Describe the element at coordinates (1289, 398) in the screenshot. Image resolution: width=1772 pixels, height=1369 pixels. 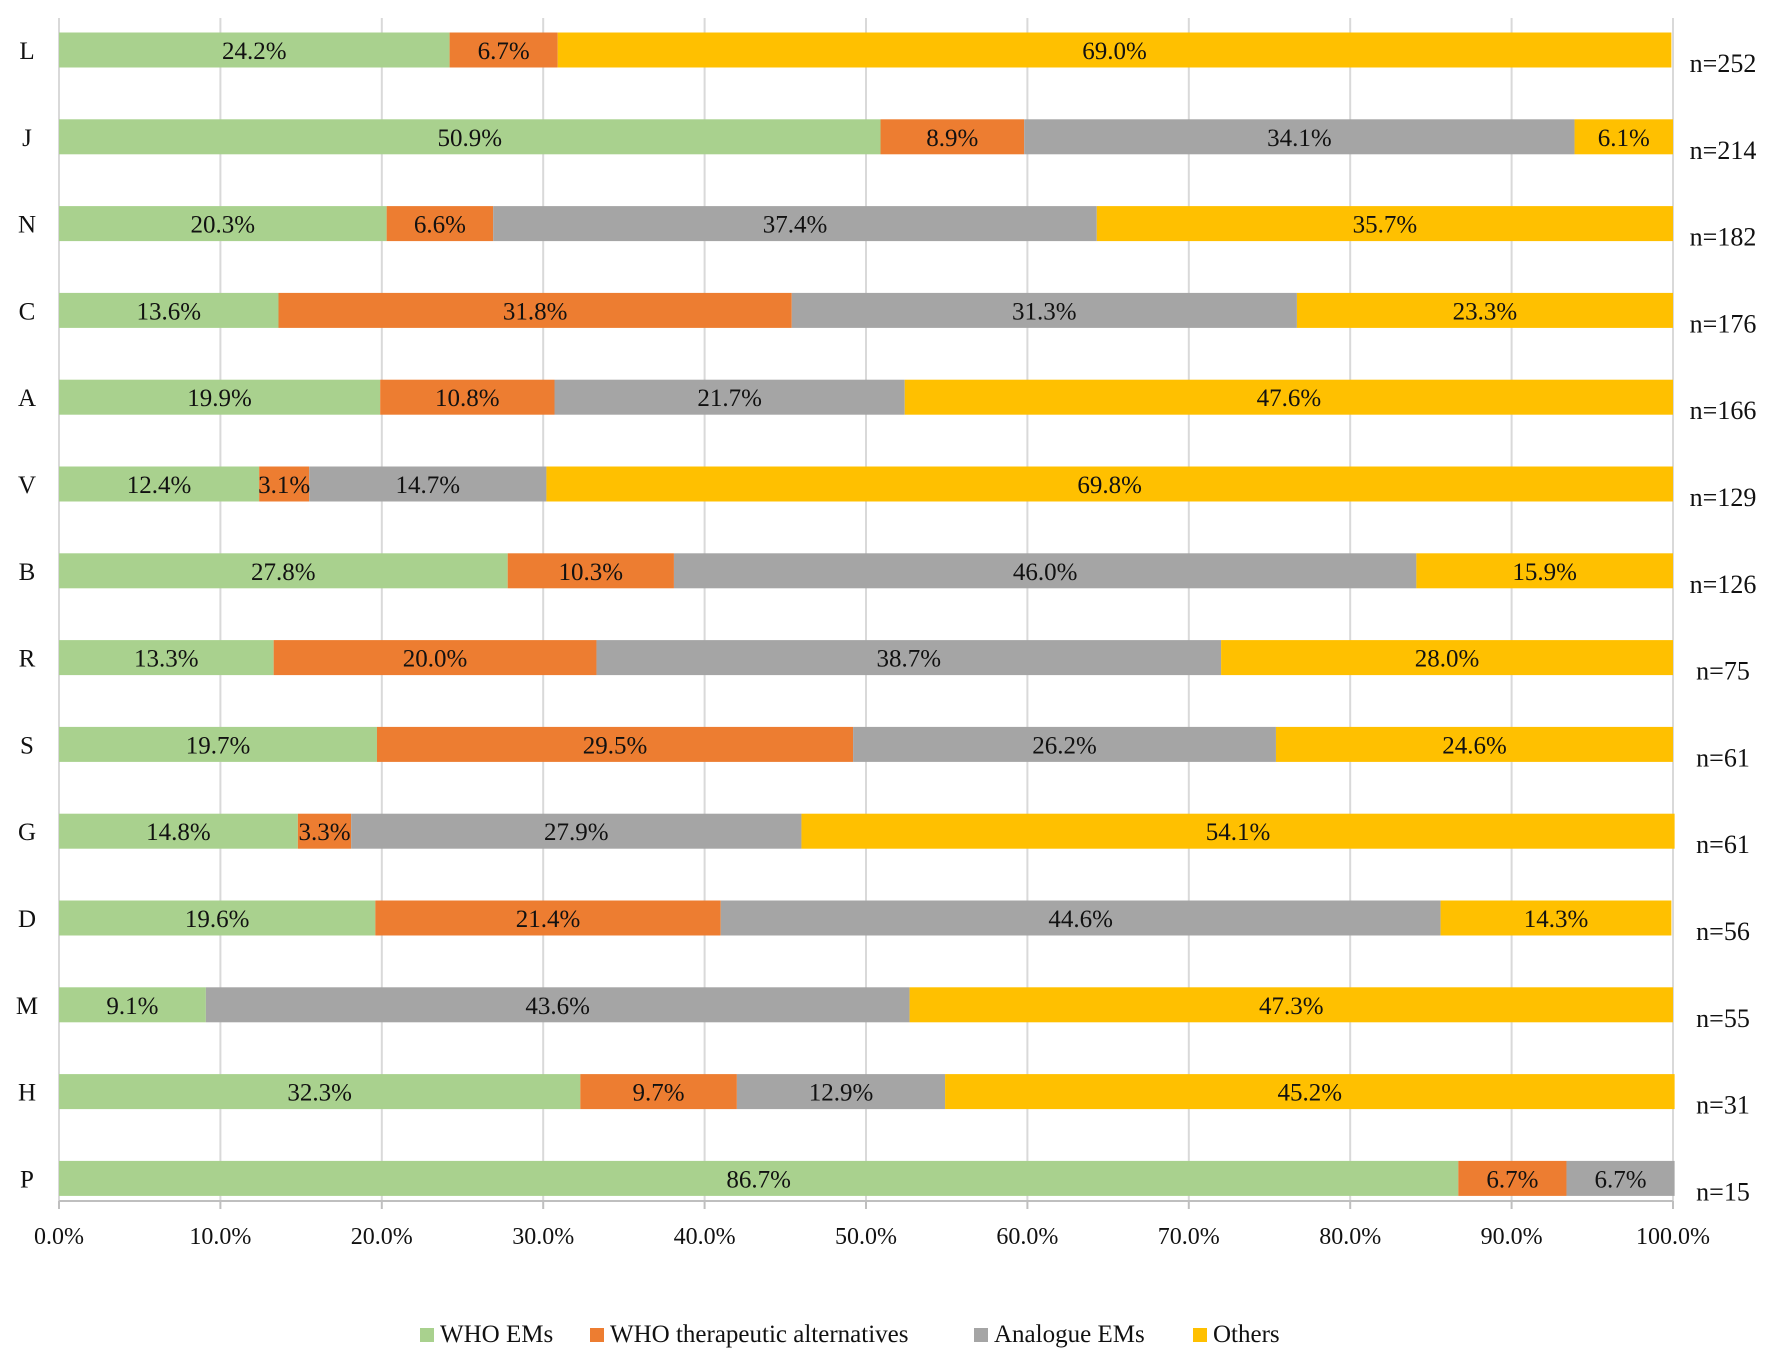
I see `data-label: 47.6%` at that location.